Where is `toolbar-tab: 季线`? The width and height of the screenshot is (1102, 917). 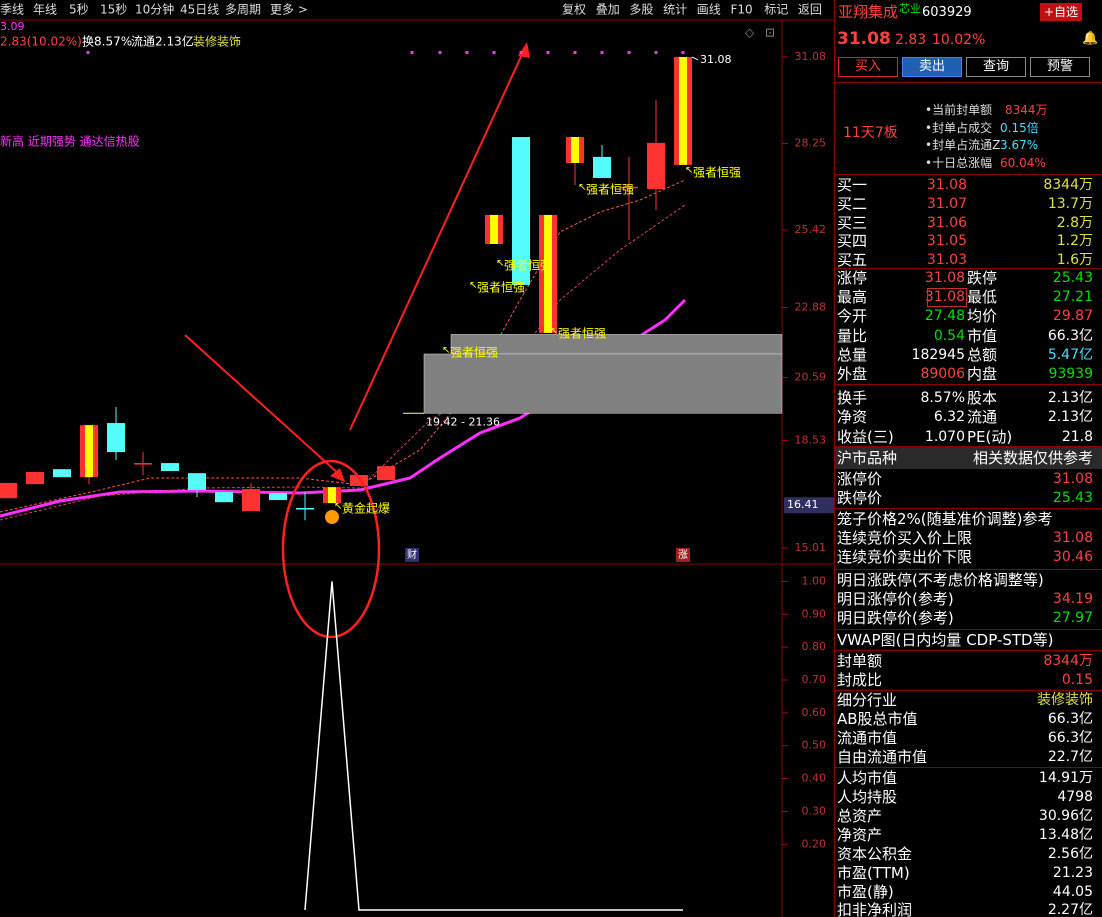
toolbar-tab: 季线 is located at coordinates (12, 10).